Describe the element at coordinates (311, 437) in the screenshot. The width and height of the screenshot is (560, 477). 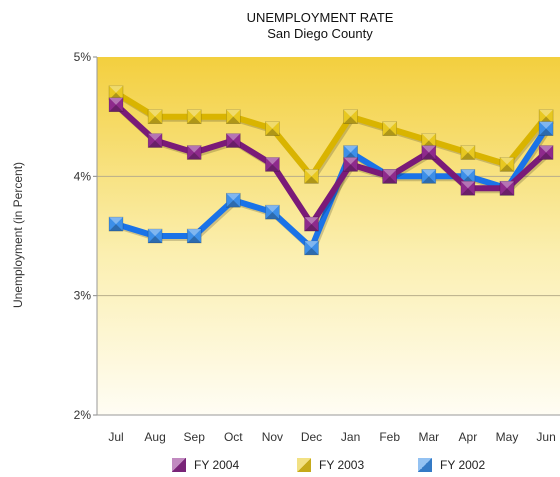
I see `x-tick-label: Dec` at that location.